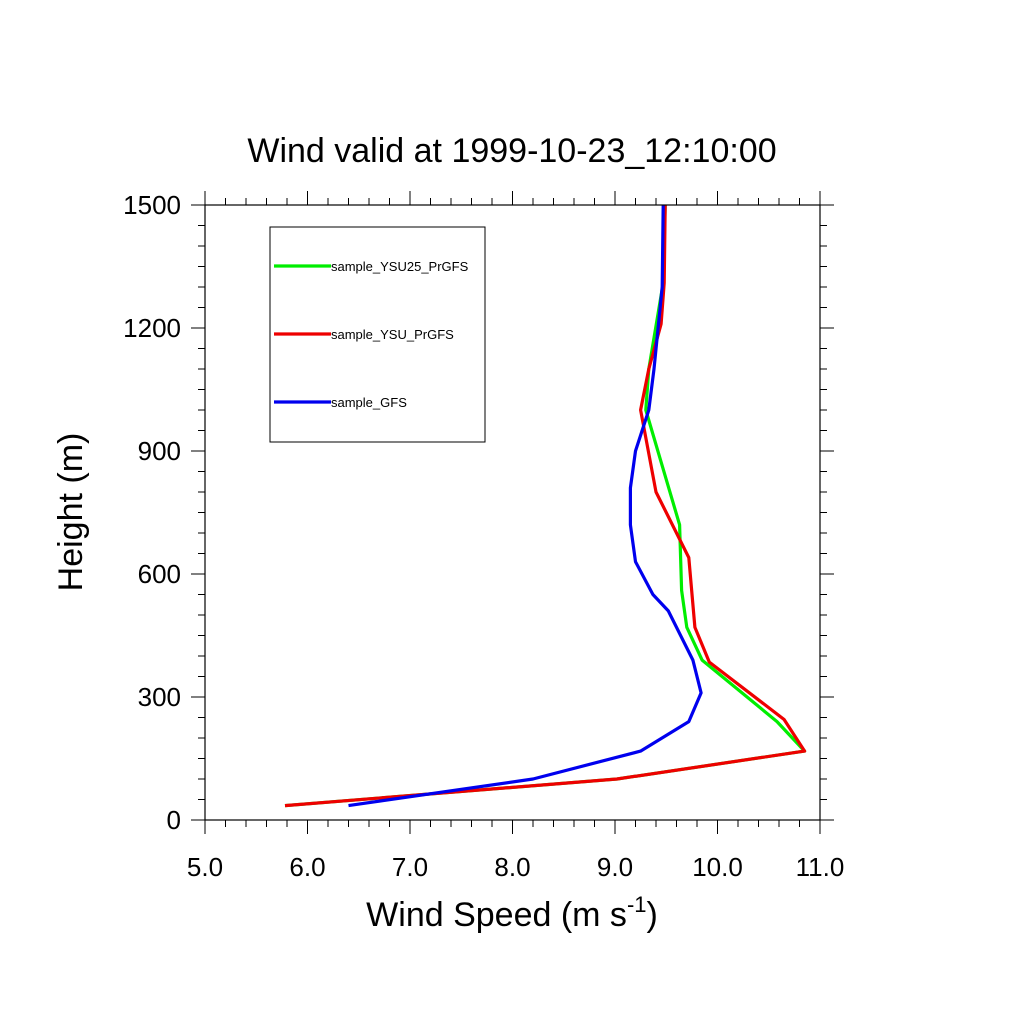  Describe the element at coordinates (410, 867) in the screenshot. I see `x-tick-label: 7.0` at that location.